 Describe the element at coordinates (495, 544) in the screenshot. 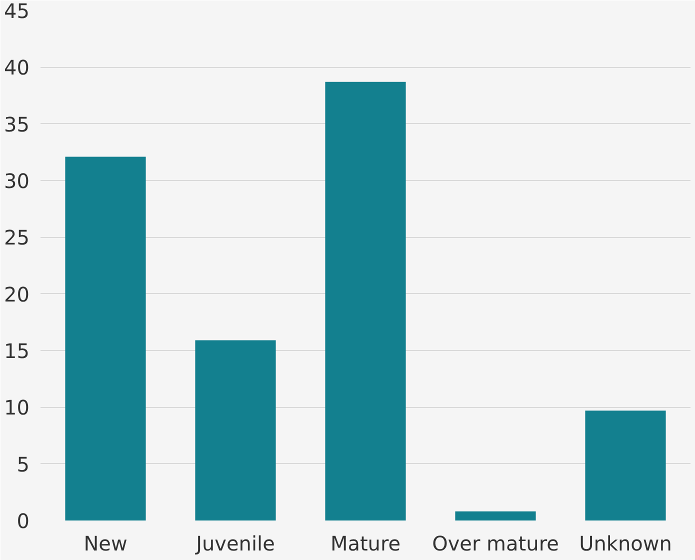

I see `x-tick-label: Over mature` at that location.